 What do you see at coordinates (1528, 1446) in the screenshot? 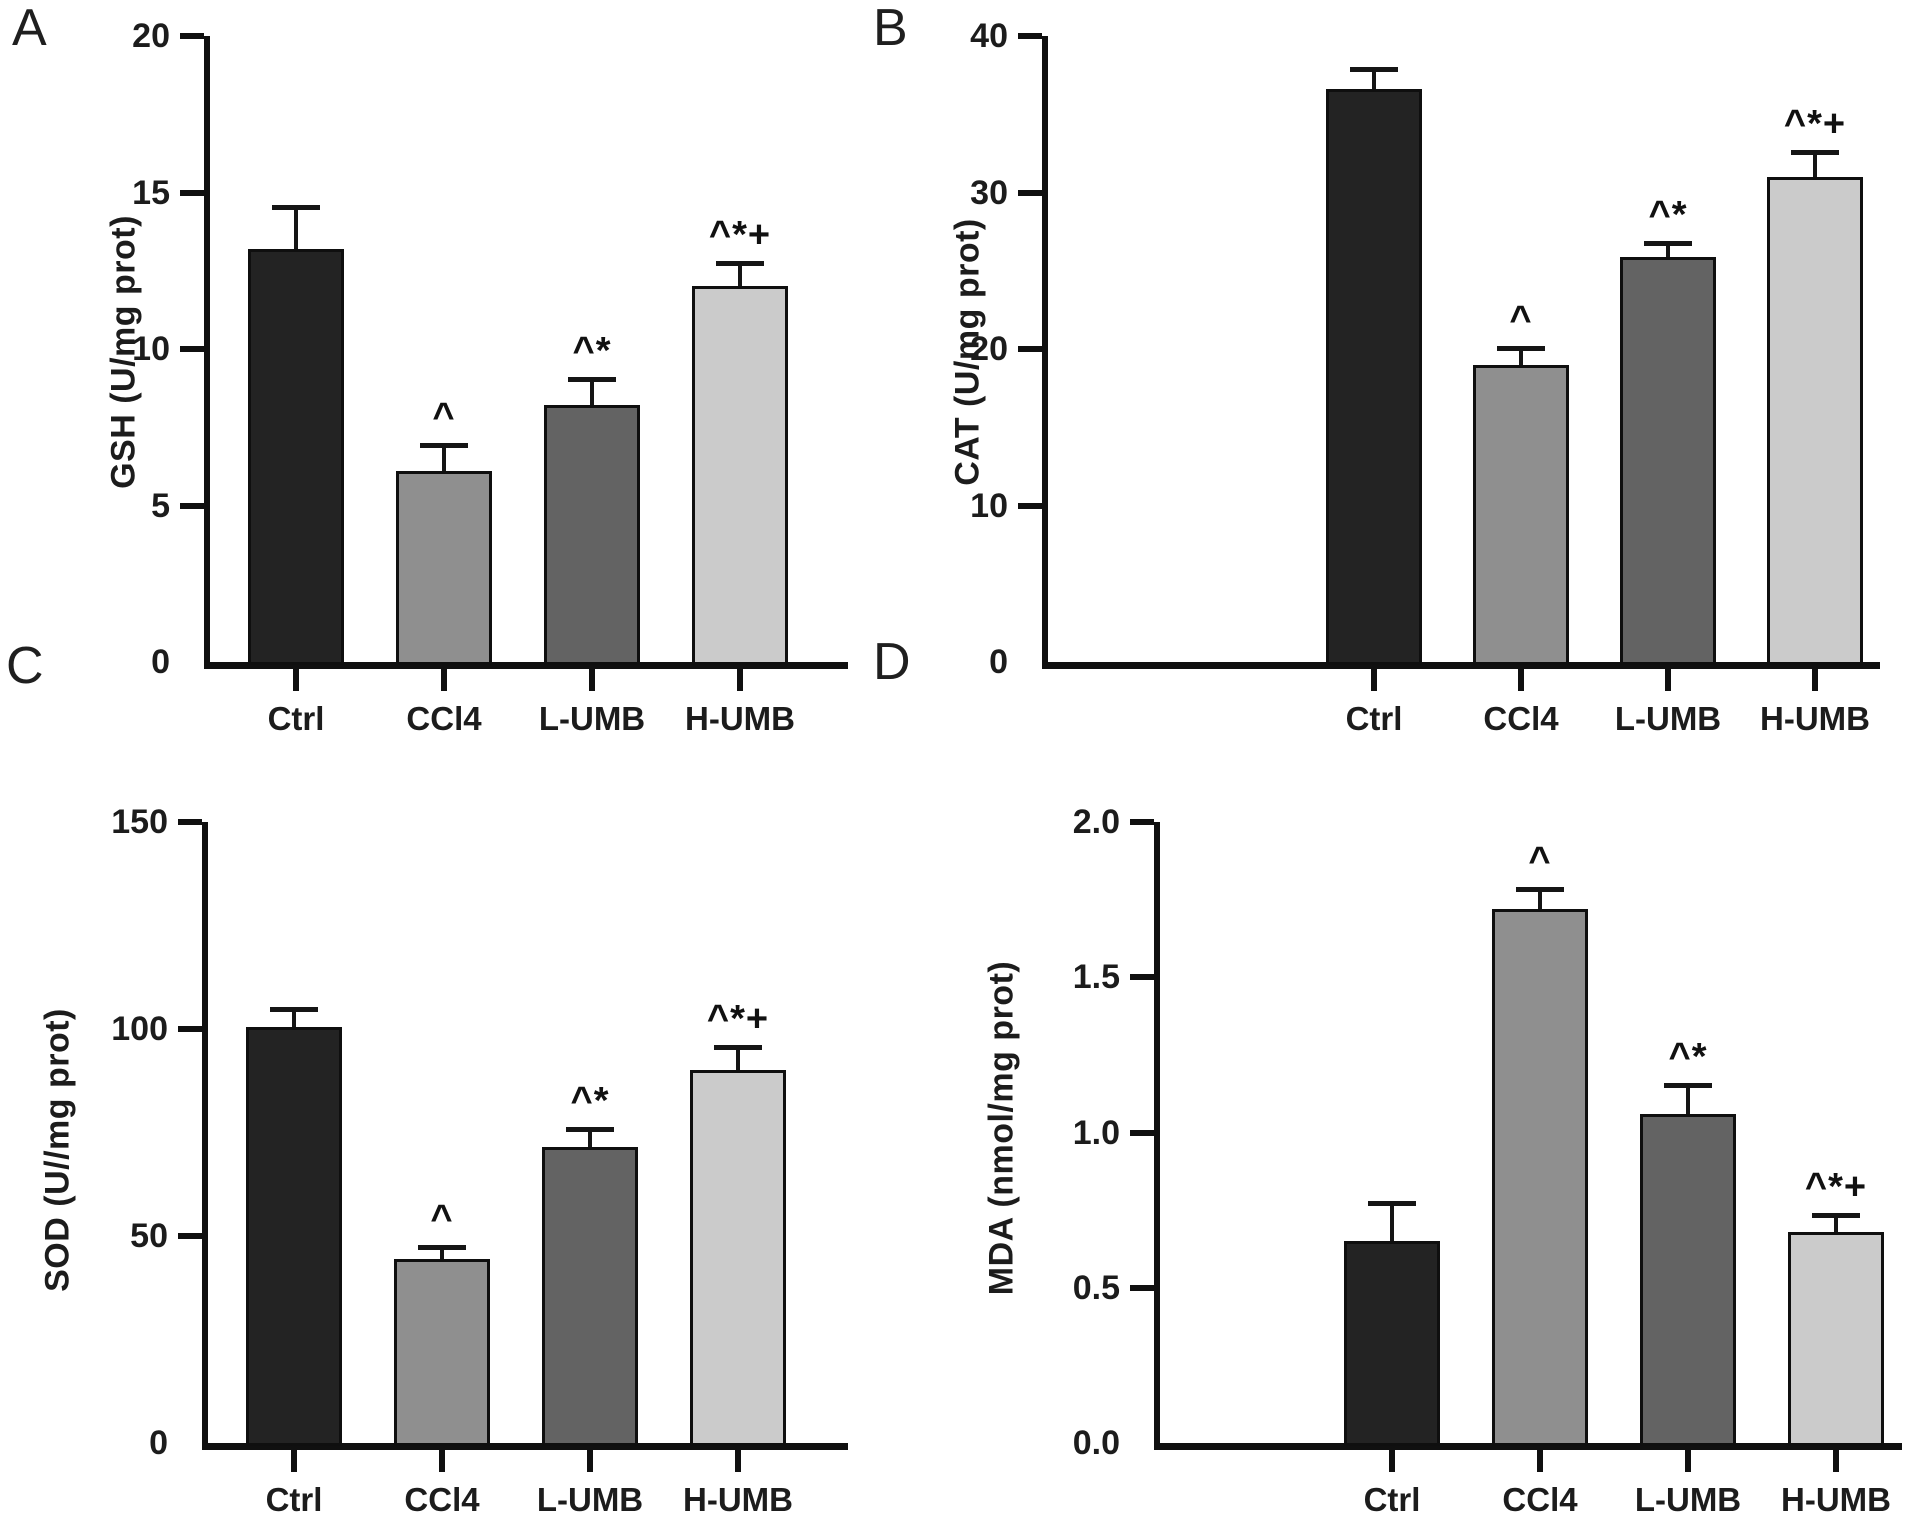
I see `panel-d-x-axis` at bounding box center [1528, 1446].